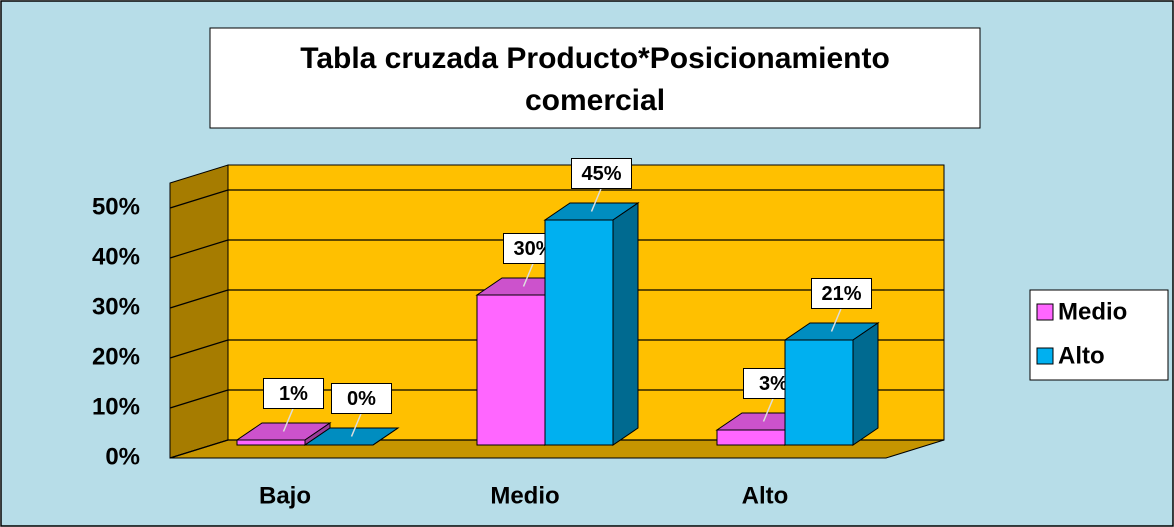 This screenshot has height=527, width=1174. I want to click on y-tick-label: 10%, so click(116, 406).